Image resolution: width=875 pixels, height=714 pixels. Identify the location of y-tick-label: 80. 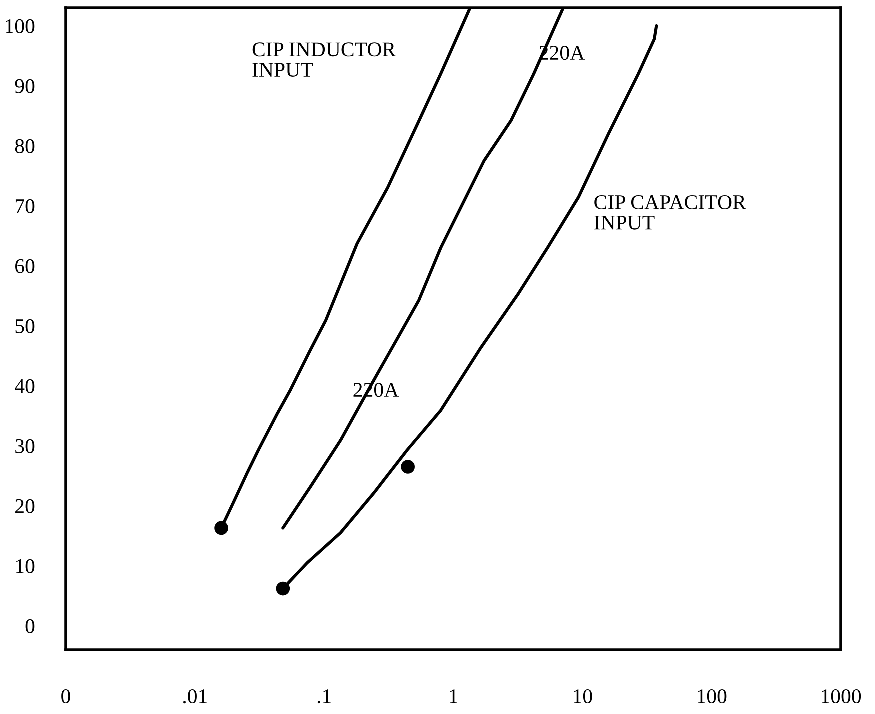
(25, 146).